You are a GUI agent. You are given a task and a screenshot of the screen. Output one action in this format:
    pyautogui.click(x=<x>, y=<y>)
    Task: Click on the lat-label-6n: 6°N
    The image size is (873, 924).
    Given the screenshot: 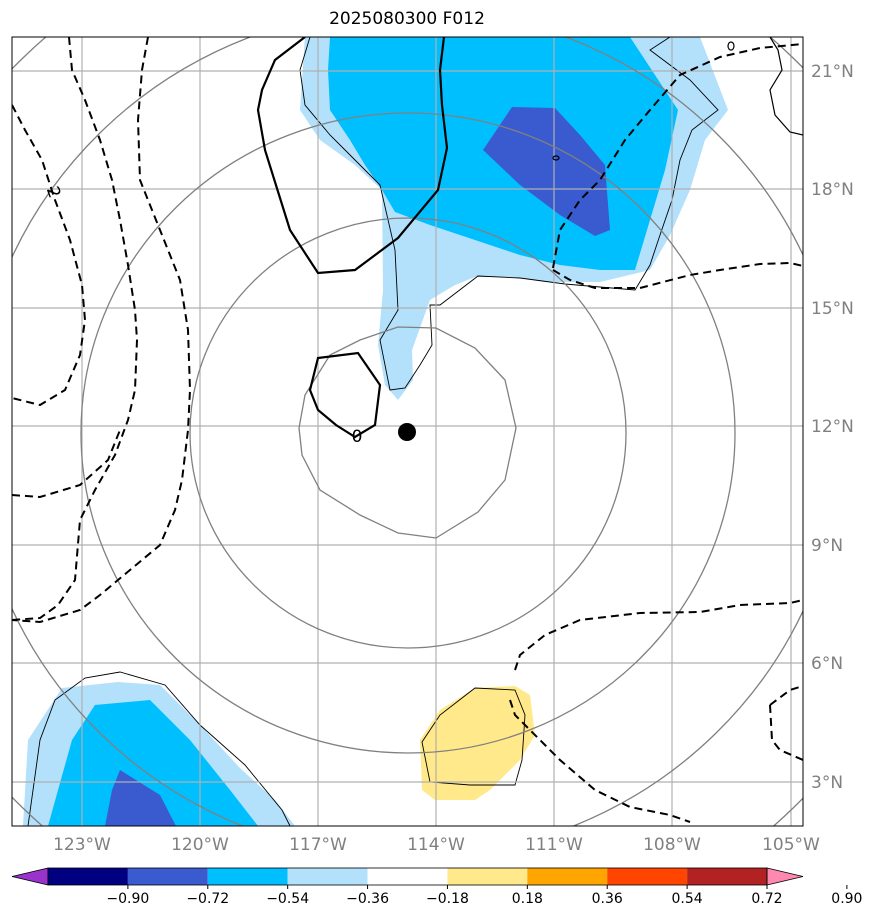 What is the action you would take?
    pyautogui.click(x=827, y=664)
    